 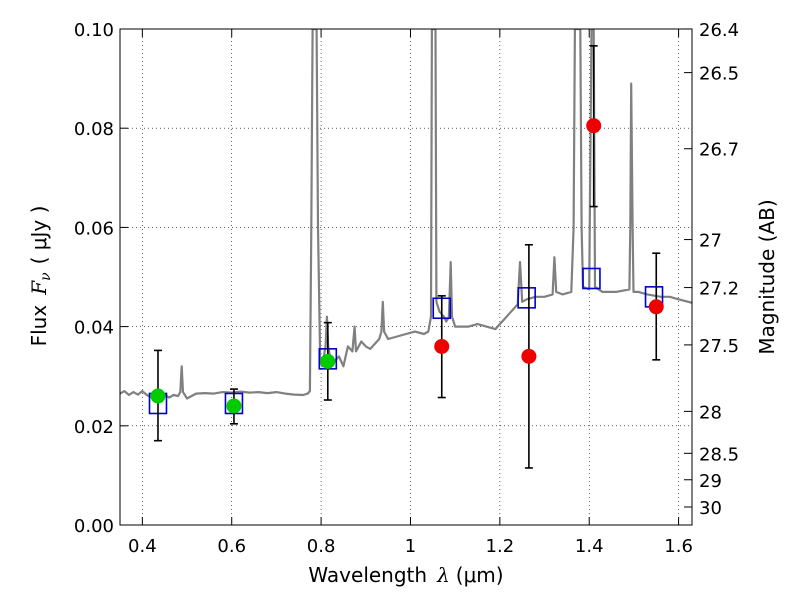 I want to click on y-tick-label: 0.04, so click(x=94, y=328).